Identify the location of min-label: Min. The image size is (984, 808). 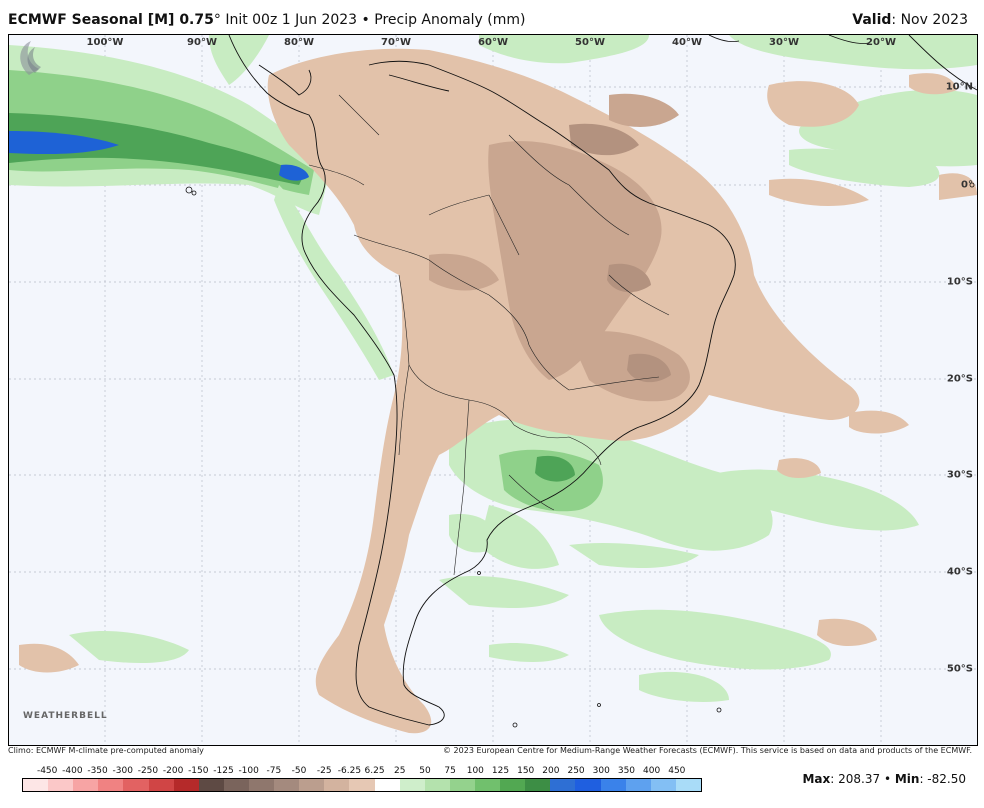
(907, 779).